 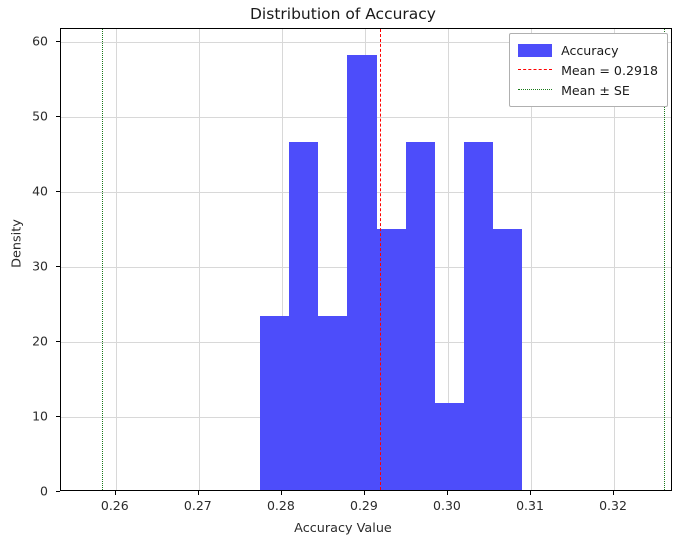 What do you see at coordinates (535, 50) in the screenshot?
I see `legend-patch-icon` at bounding box center [535, 50].